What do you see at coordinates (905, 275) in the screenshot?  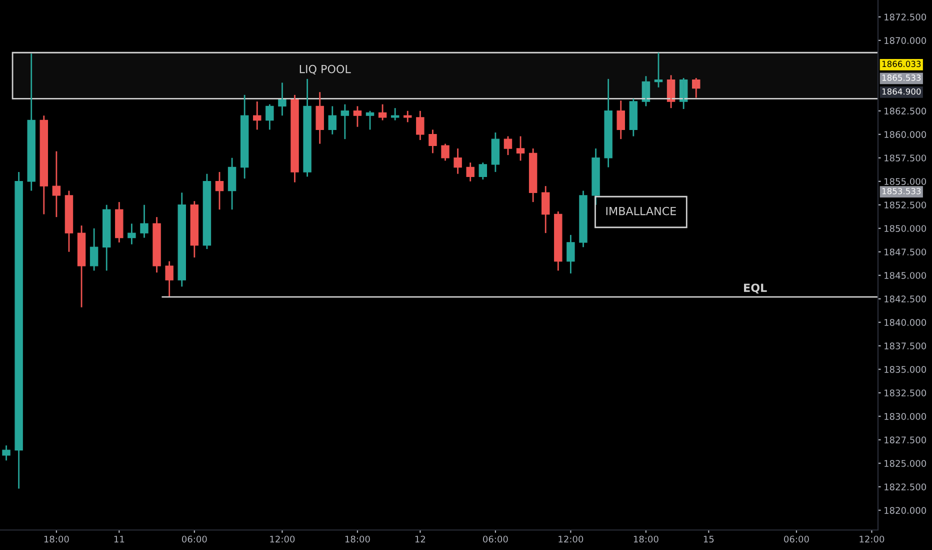 I see `y-tick-label: 1845.000` at bounding box center [905, 275].